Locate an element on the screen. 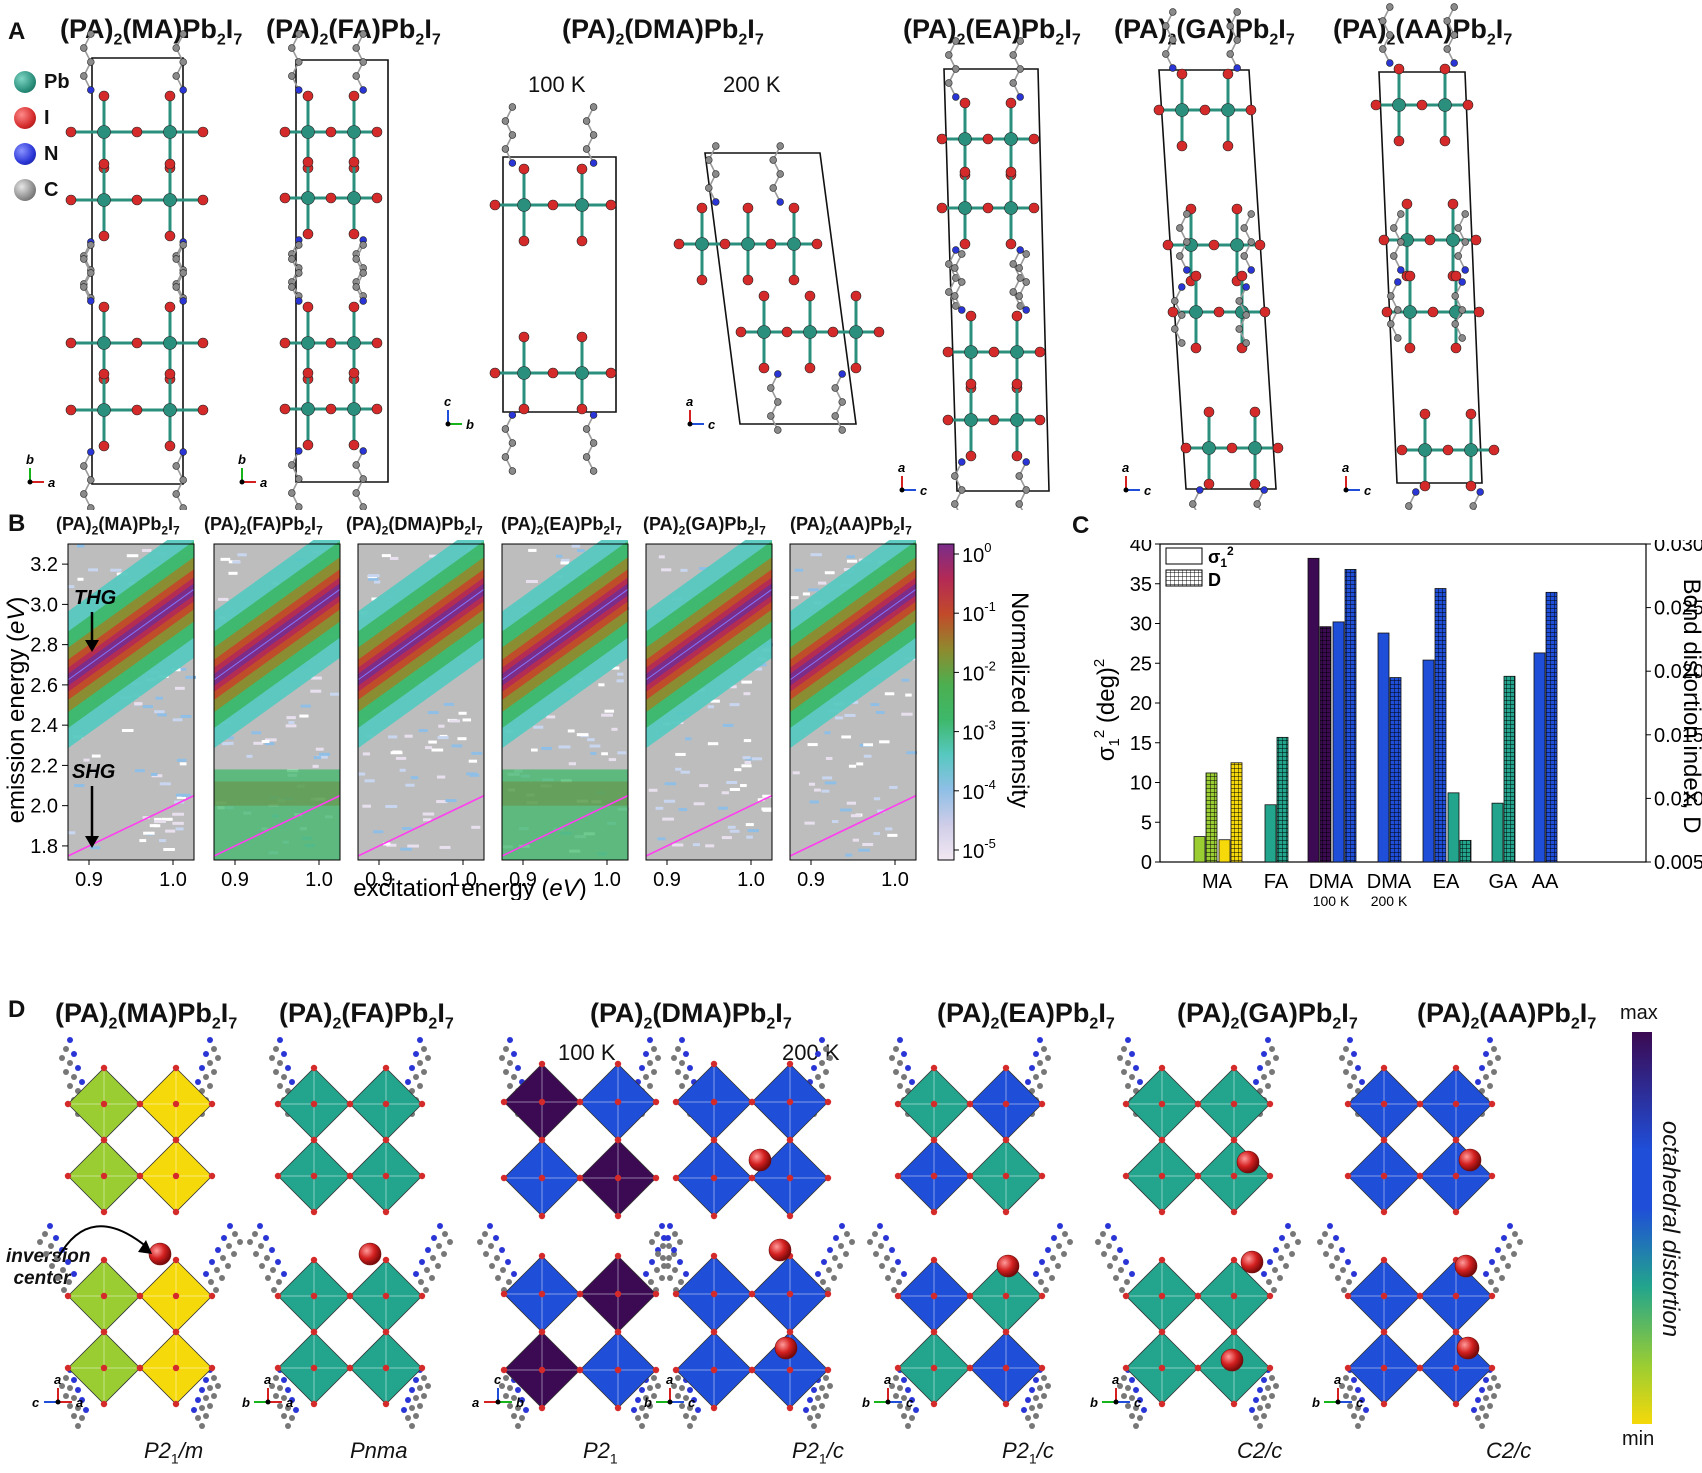 This screenshot has height=1473, width=1702. c-left-tick-label: 25 is located at coordinates (1141, 664).